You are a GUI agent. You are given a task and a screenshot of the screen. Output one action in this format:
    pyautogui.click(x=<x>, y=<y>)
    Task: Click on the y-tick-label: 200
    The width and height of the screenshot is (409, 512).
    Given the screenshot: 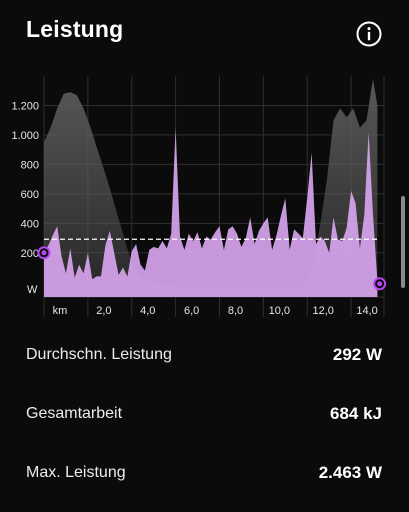 What is the action you would take?
    pyautogui.click(x=30, y=254)
    